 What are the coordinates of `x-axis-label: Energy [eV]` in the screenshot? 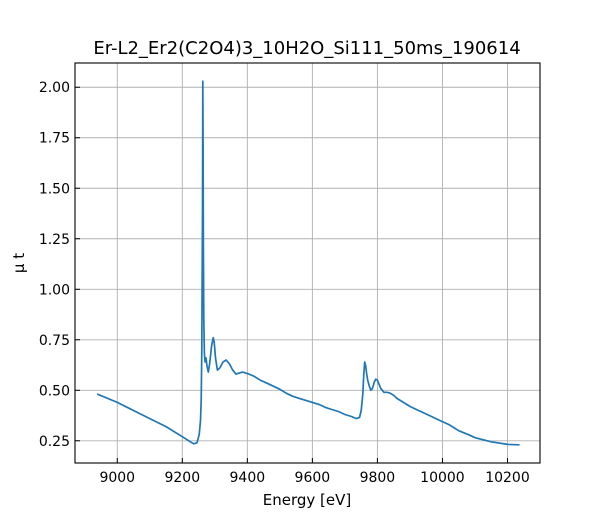 It's located at (307, 500).